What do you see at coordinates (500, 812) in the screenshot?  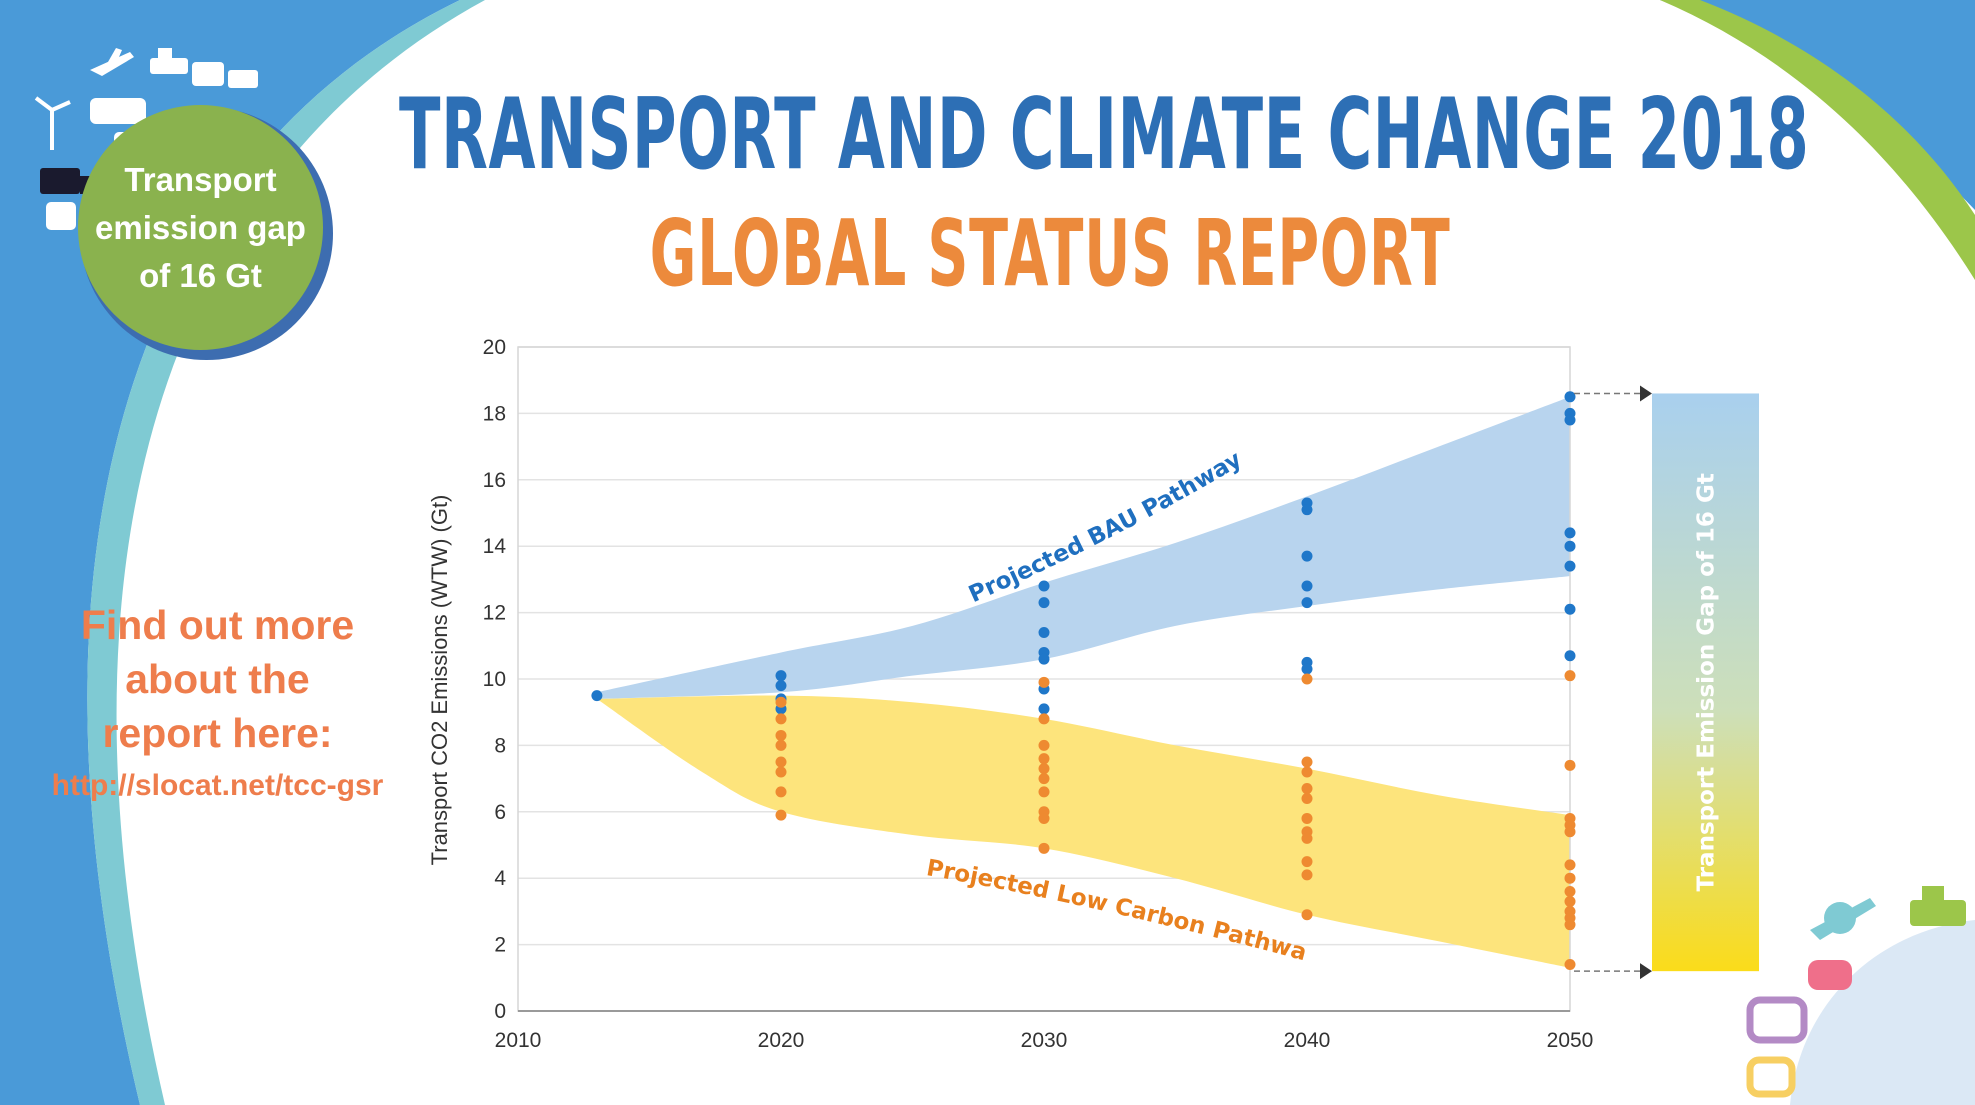 I see `y-tick-label: 6` at bounding box center [500, 812].